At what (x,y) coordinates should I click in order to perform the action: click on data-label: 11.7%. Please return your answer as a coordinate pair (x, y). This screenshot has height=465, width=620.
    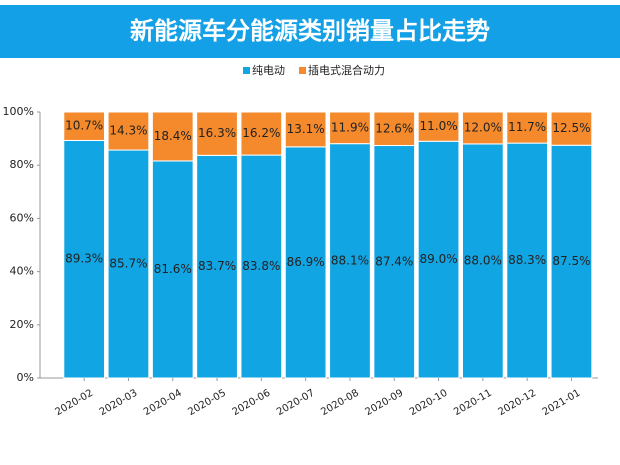
    Looking at the image, I should click on (527, 127).